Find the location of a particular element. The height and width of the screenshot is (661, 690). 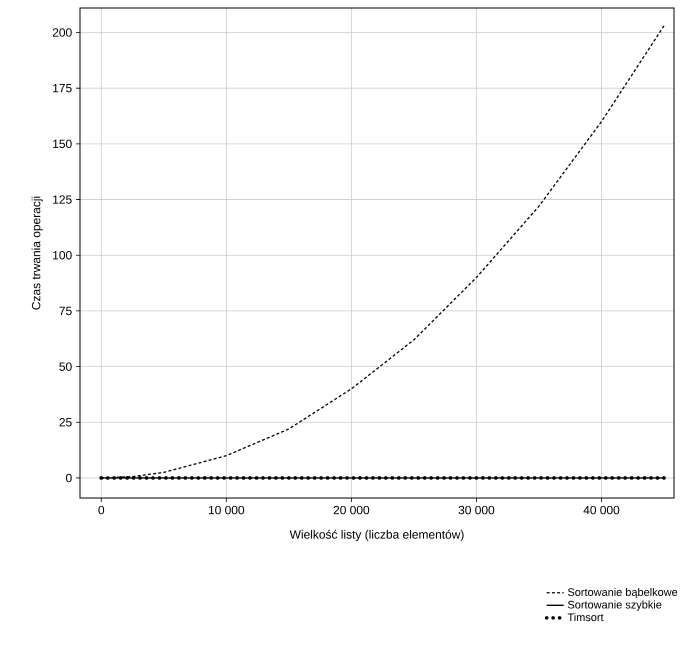

y-tick-label: 25 is located at coordinates (65, 422).